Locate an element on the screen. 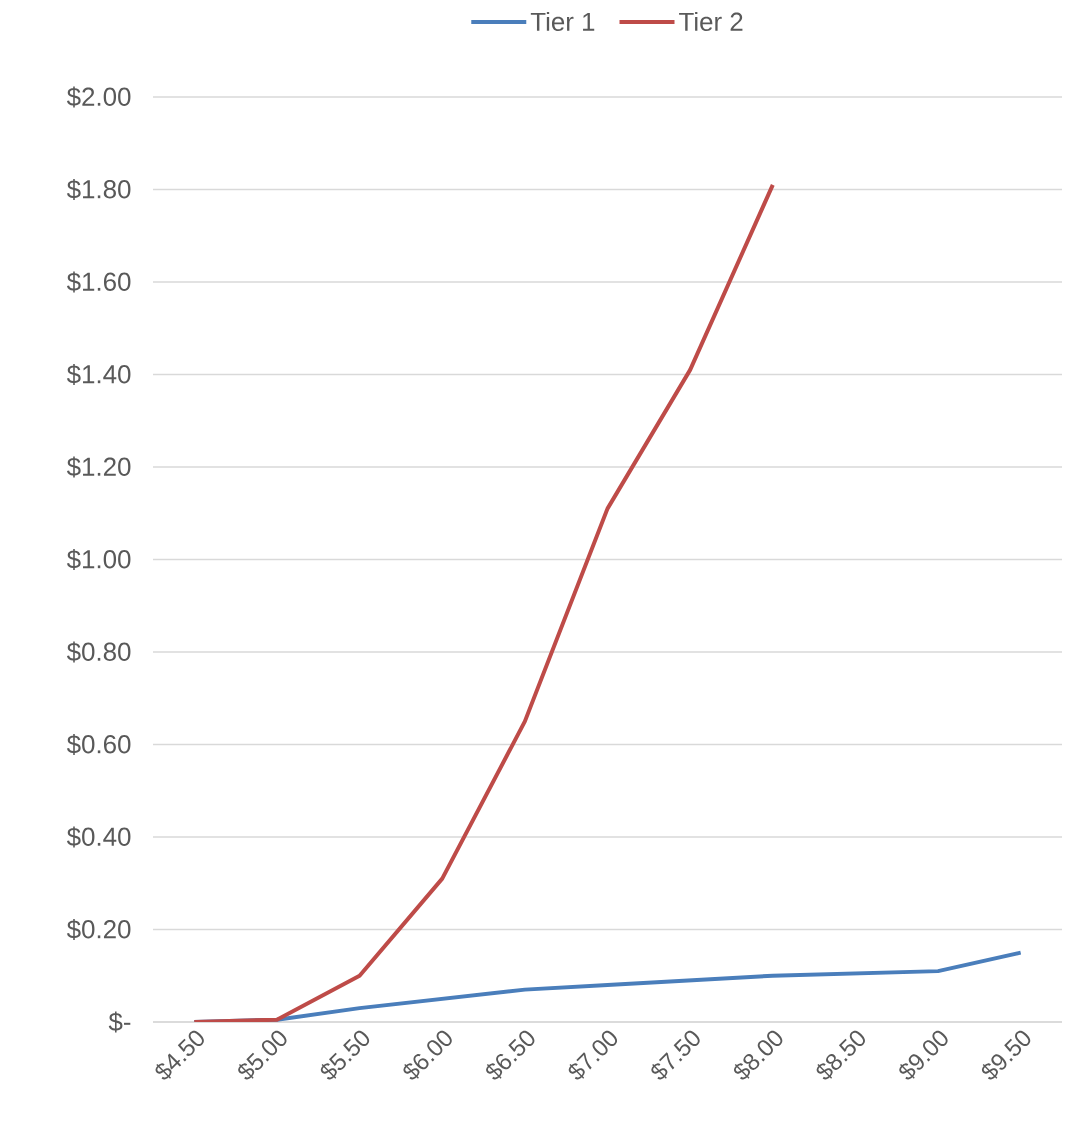 The height and width of the screenshot is (1144, 1076). legend-label: Tier 1 is located at coordinates (562, 21).